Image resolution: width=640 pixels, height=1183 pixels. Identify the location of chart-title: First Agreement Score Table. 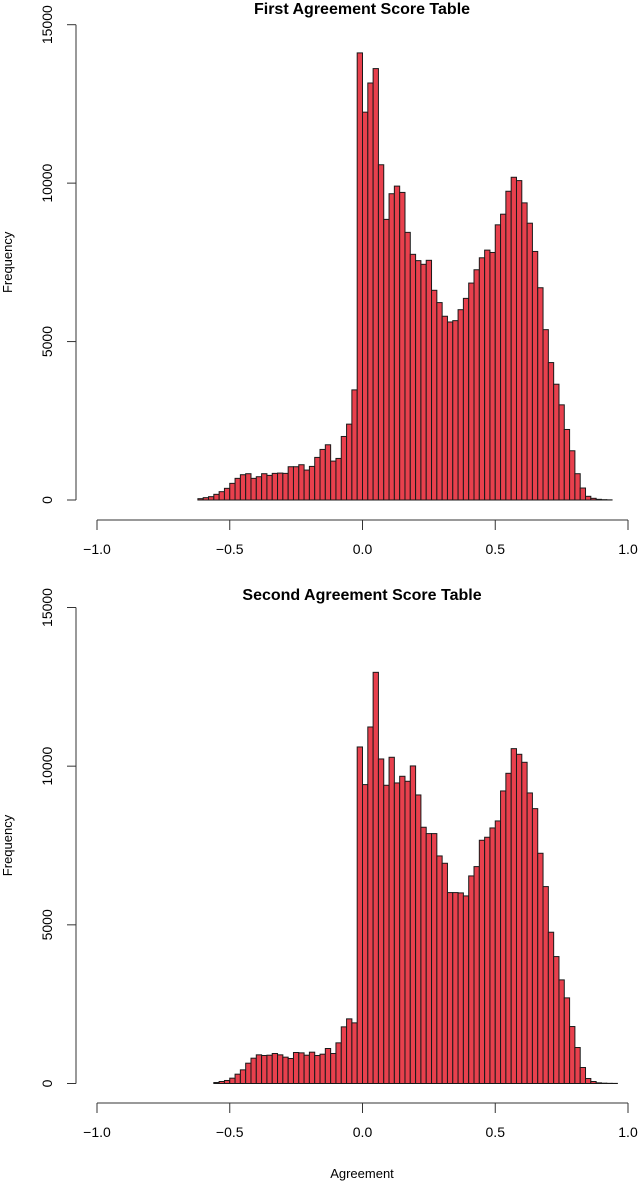
(362, 9).